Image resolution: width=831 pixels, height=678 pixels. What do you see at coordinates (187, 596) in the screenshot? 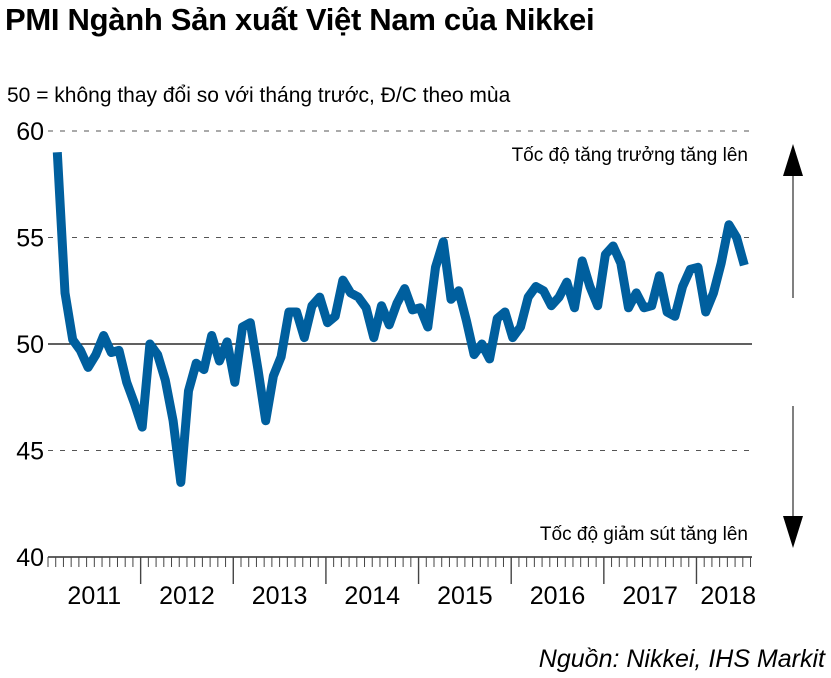
I see `x-tick-label: 2012` at bounding box center [187, 596].